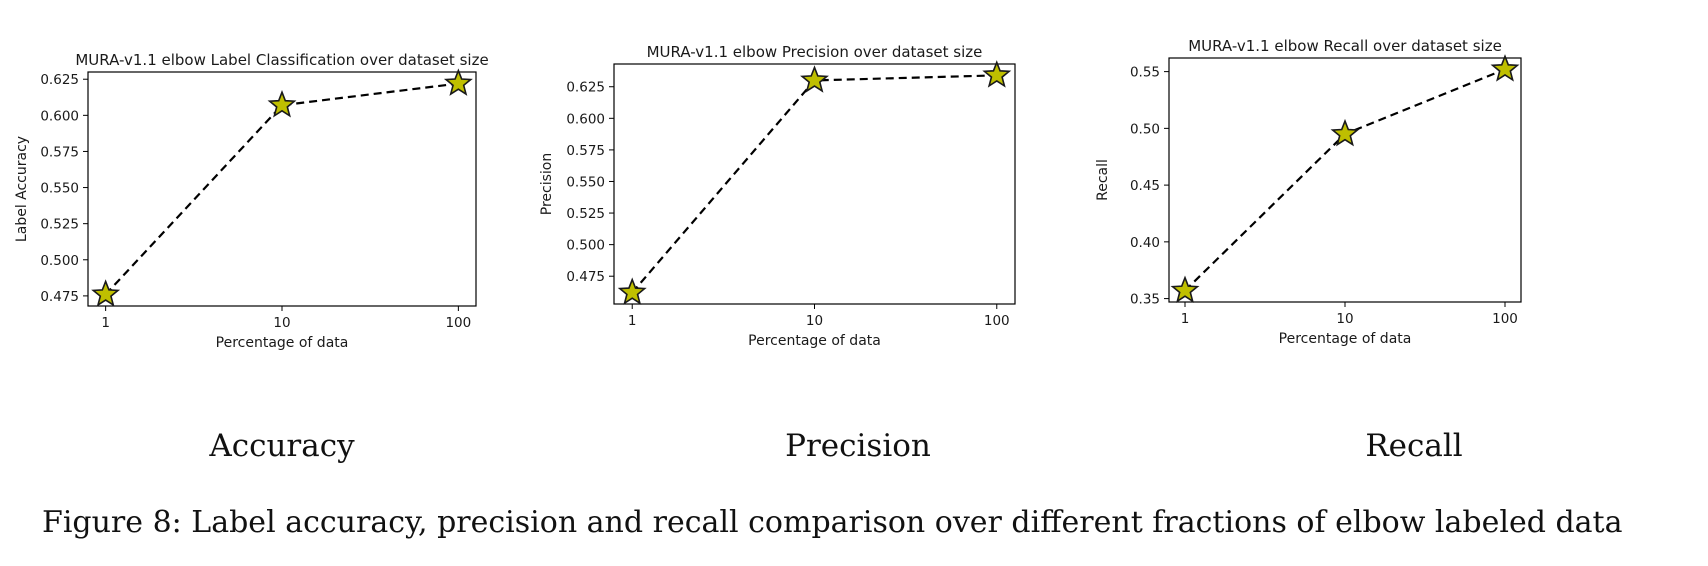  What do you see at coordinates (997, 321) in the screenshot?
I see `precision-x-tick-label: 100` at bounding box center [997, 321].